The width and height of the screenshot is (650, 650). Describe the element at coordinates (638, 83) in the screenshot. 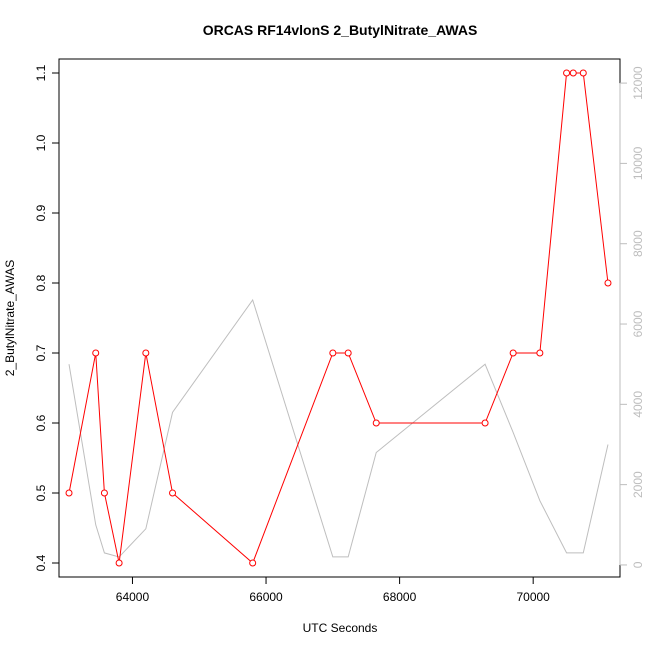

I see `y2-tick-label: 12000` at that location.